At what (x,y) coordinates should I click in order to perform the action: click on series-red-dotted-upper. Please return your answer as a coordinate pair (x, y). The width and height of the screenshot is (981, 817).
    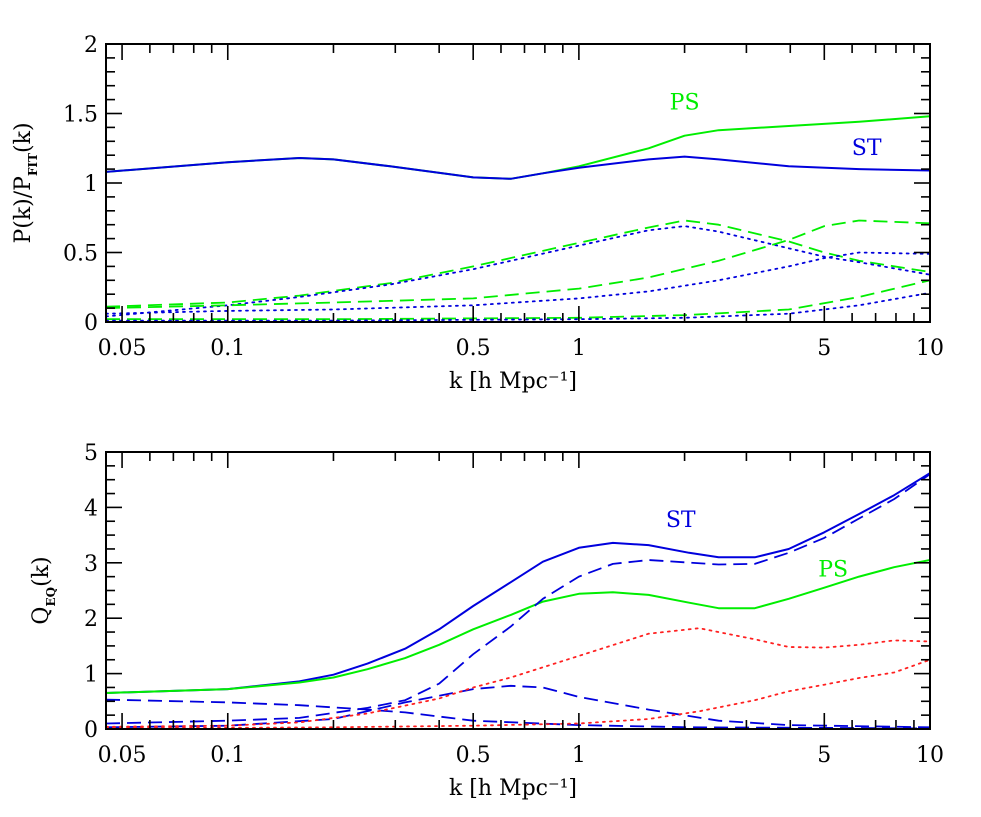
    Looking at the image, I should click on (518, 677).